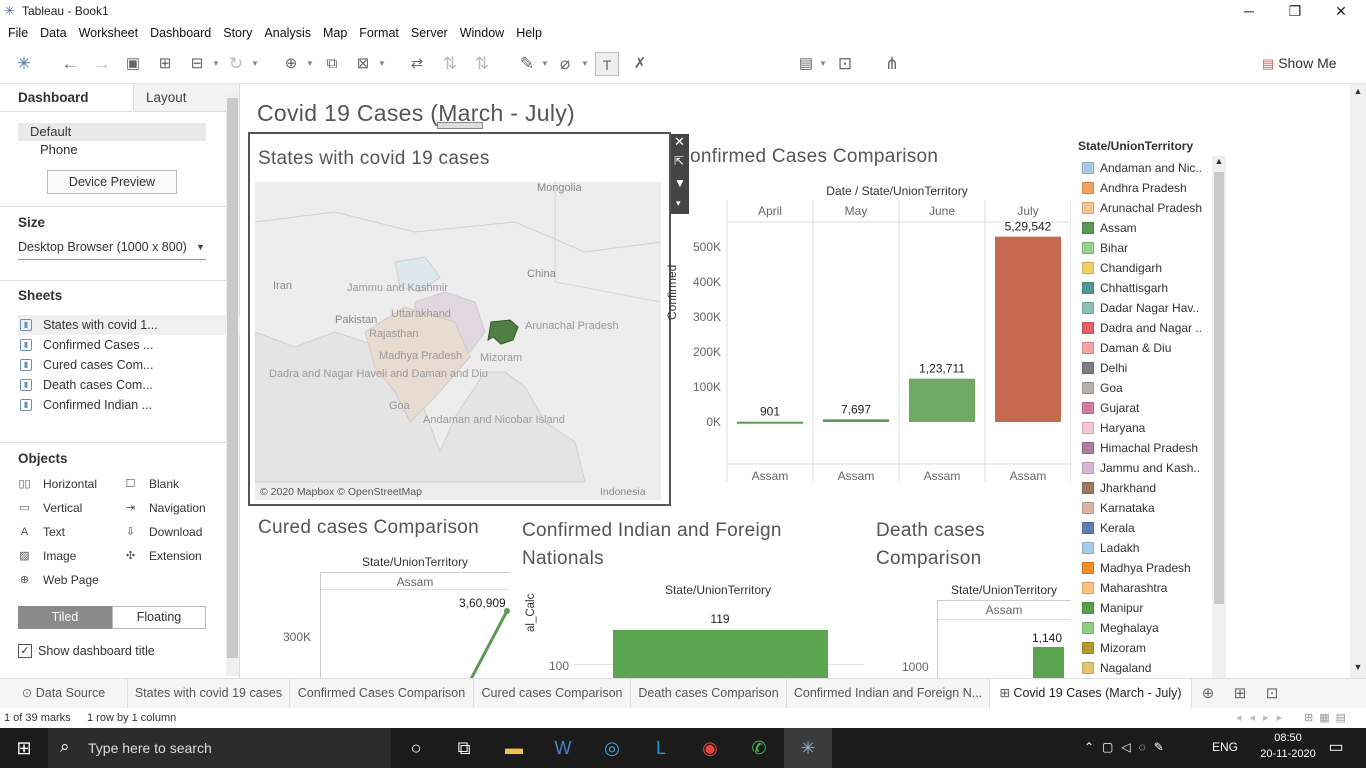 The height and width of the screenshot is (768, 1366). What do you see at coordinates (679, 141) in the screenshot?
I see `close-icon: ✕` at bounding box center [679, 141].